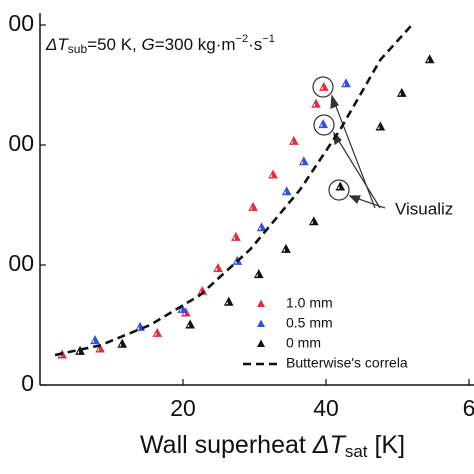 Image resolution: width=474 pixels, height=474 pixels. I want to click on annotation-part: ·s, so click(255, 44).